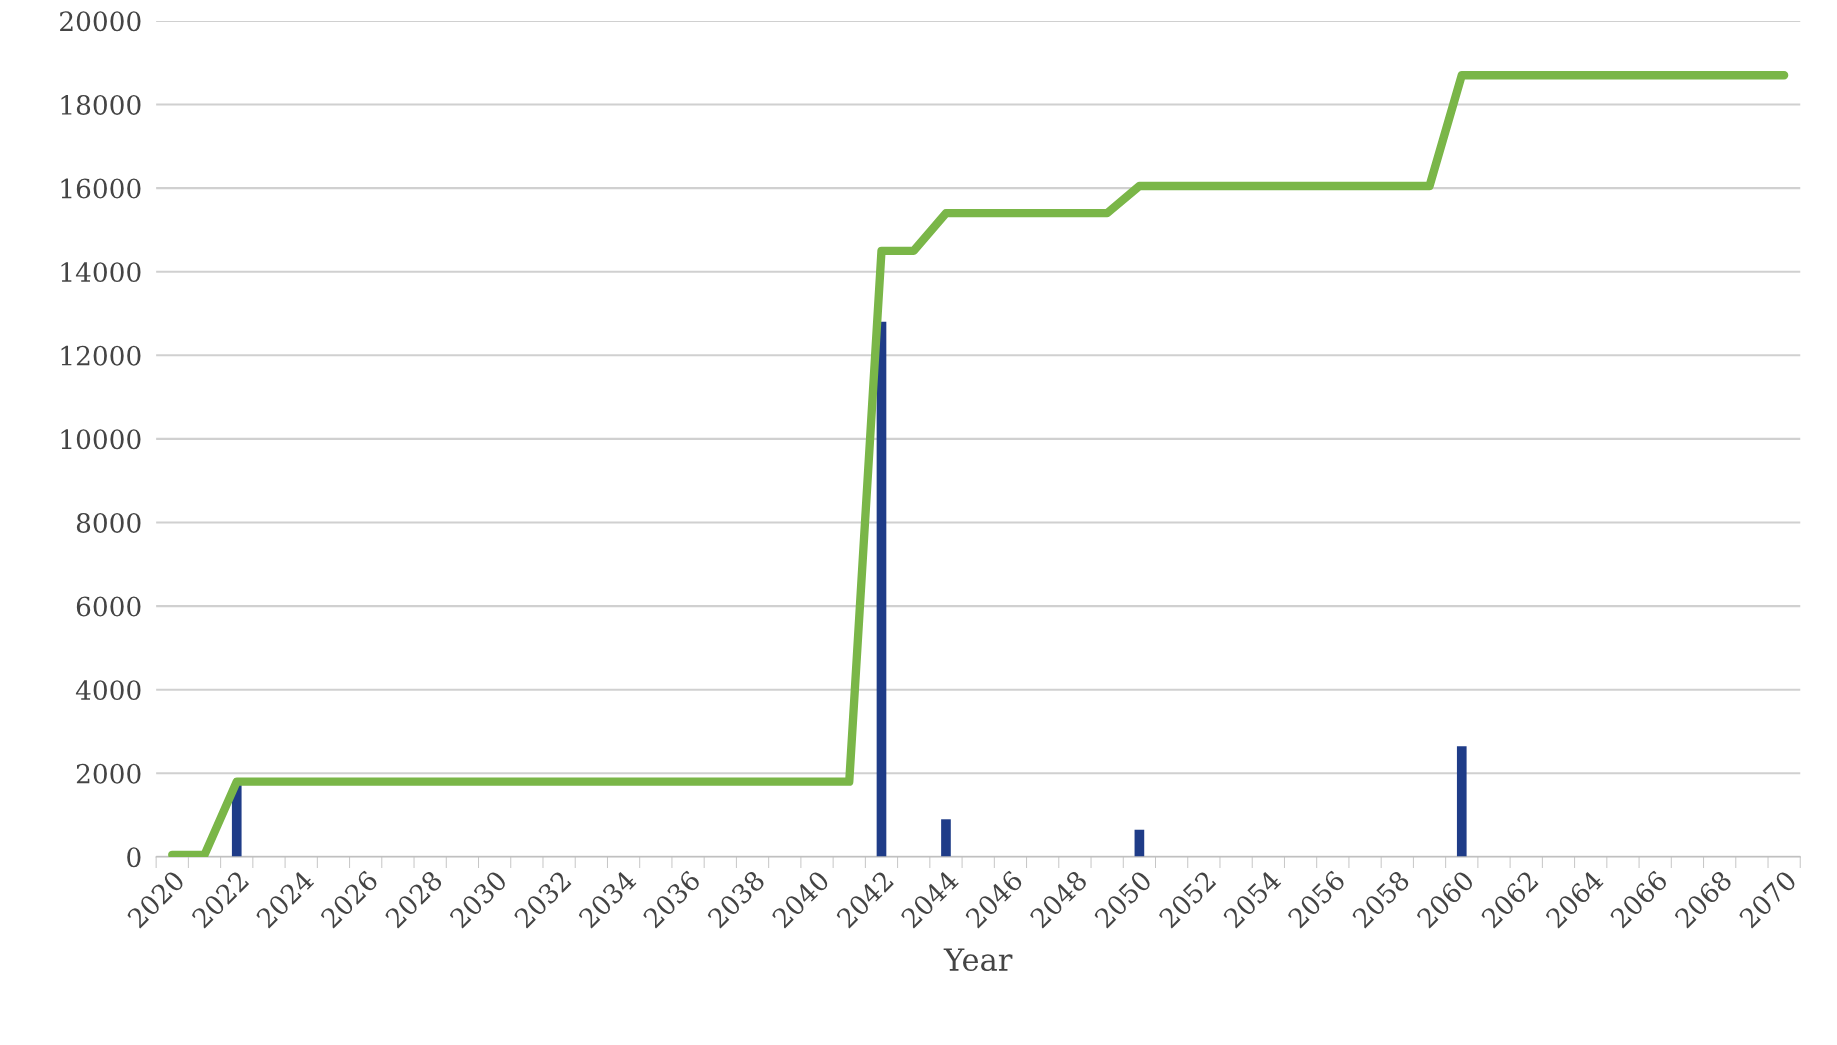  Describe the element at coordinates (108, 606) in the screenshot. I see `y-tick-label: 6000` at that location.